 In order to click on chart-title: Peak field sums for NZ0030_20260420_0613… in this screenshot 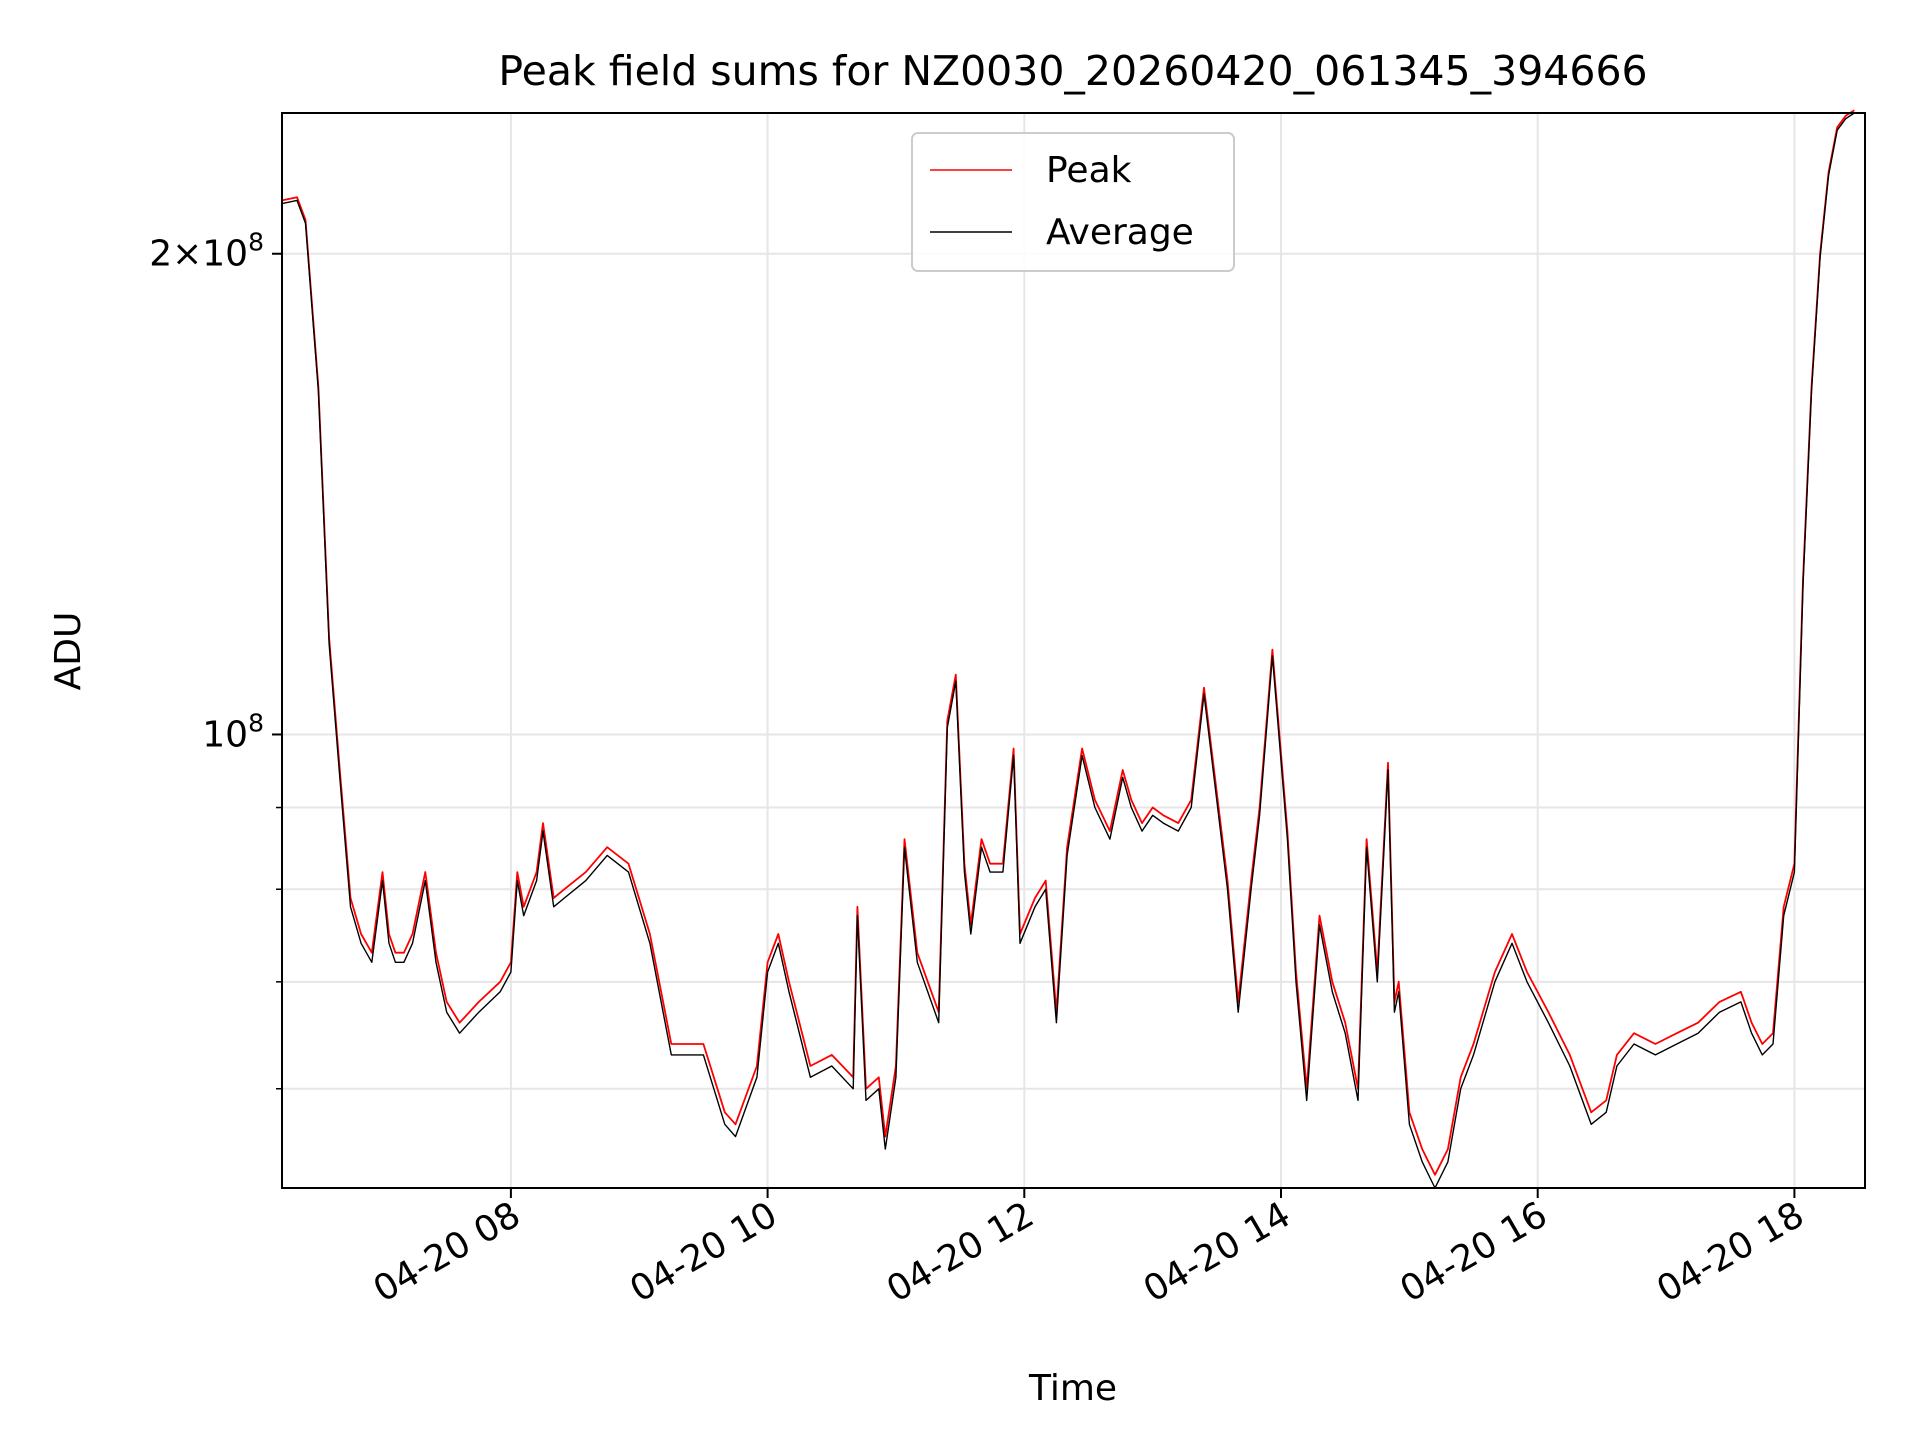, I will do `click(1072, 71)`.